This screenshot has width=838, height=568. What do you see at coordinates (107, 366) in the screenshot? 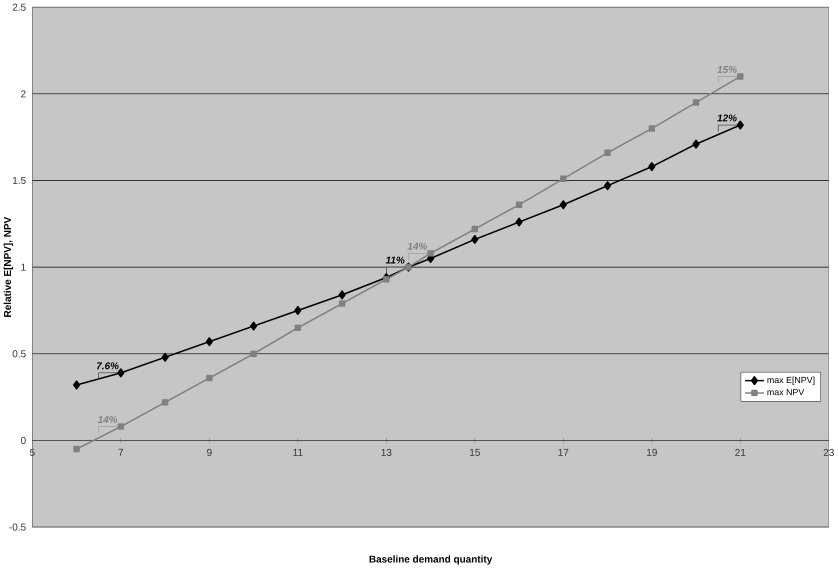
I see `annotation: 7.6%` at bounding box center [107, 366].